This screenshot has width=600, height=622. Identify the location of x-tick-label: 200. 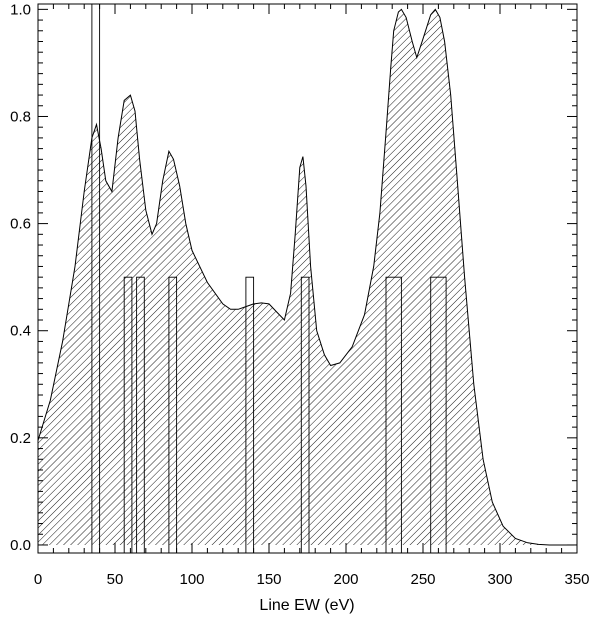
(345, 579).